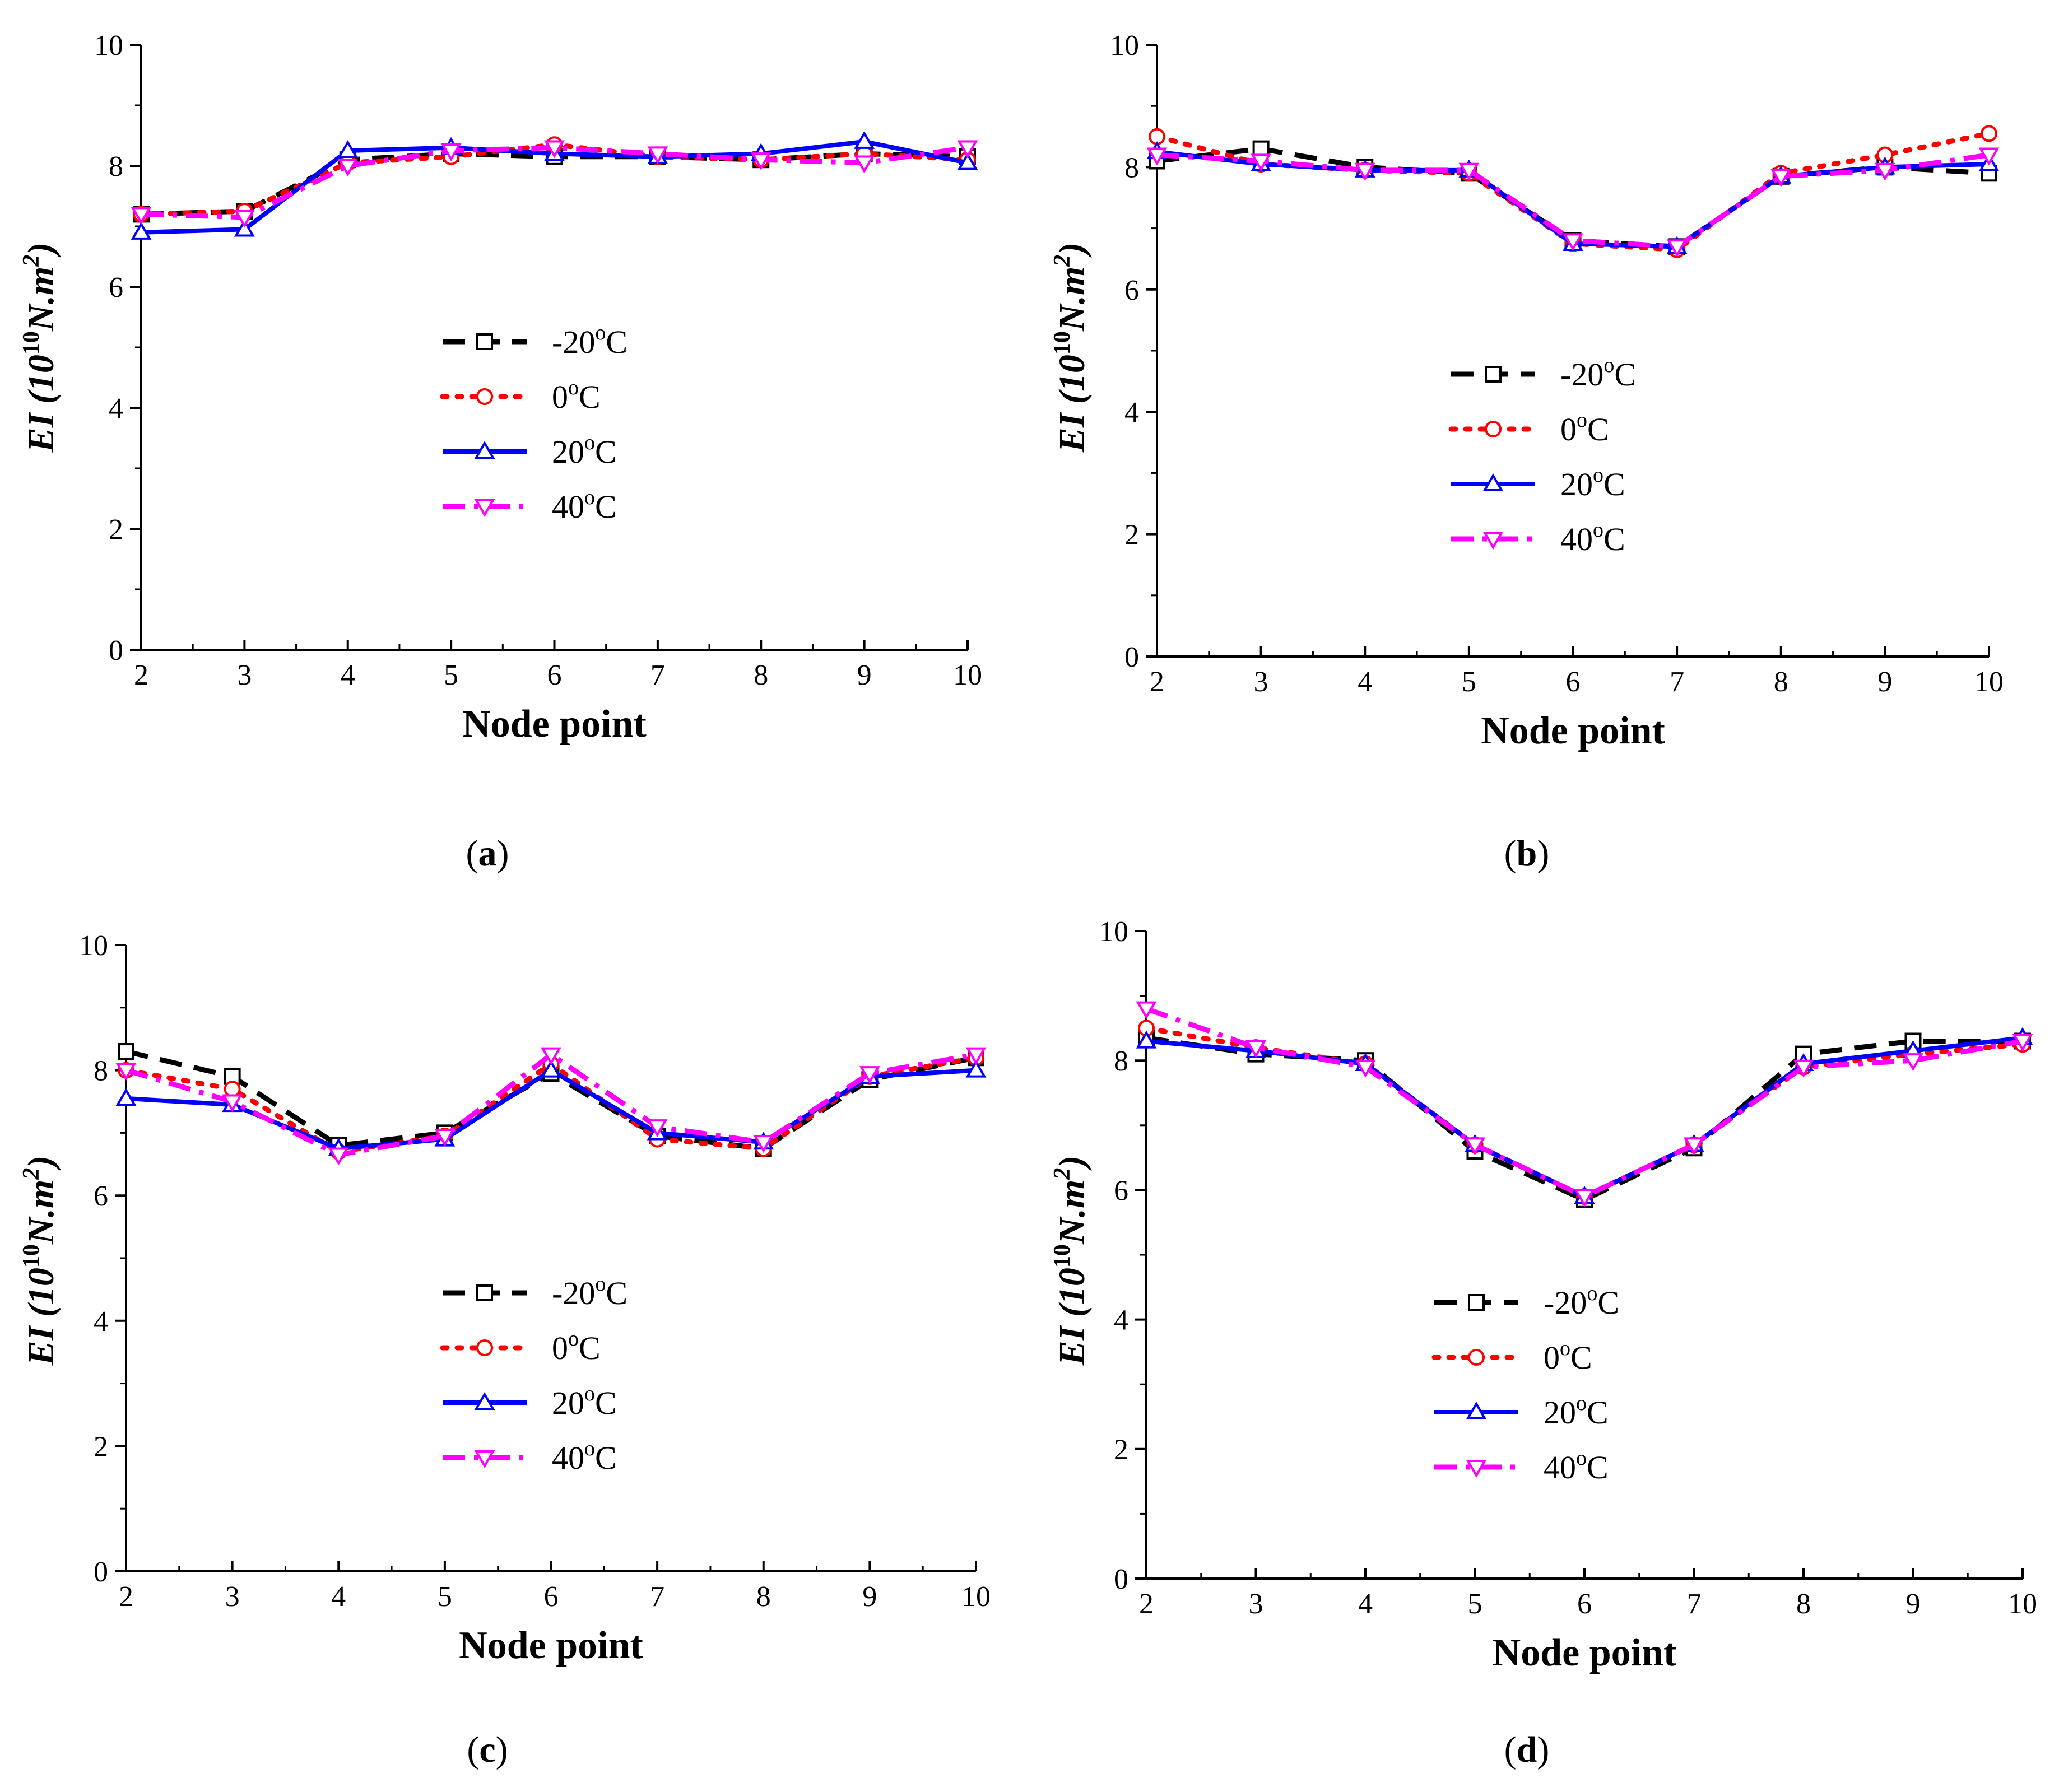  Describe the element at coordinates (590, 340) in the screenshot. I see `legend-label: -20oC` at that location.